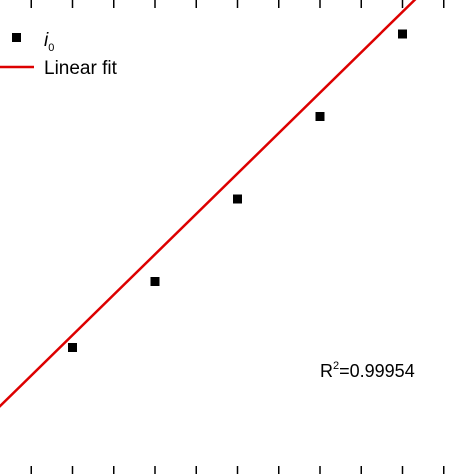  What do you see at coordinates (46, 40) in the screenshot?
I see `legend-label-i0-base: i` at bounding box center [46, 40].